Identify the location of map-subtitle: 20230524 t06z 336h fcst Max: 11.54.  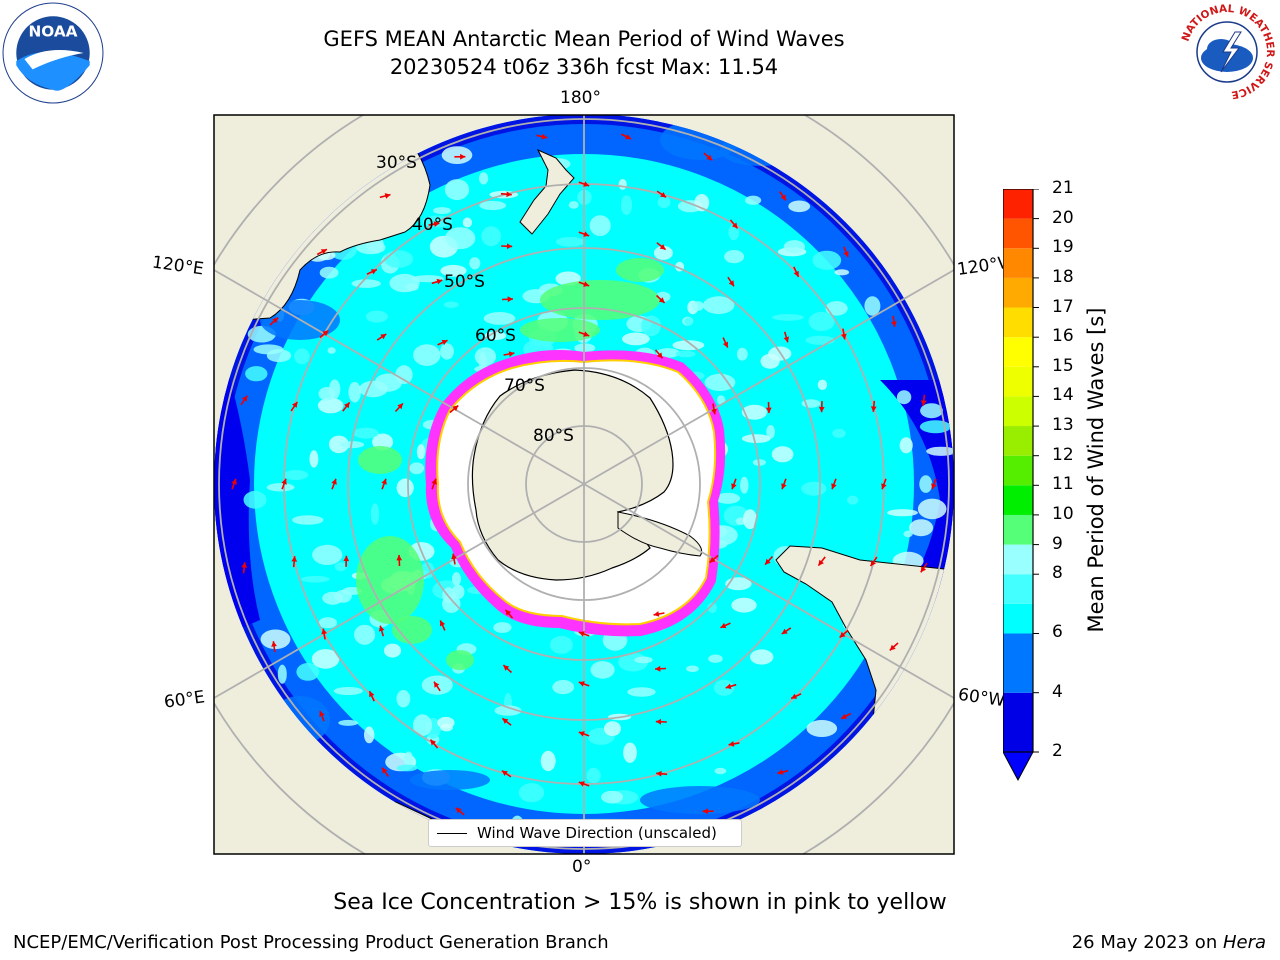
(584, 67).